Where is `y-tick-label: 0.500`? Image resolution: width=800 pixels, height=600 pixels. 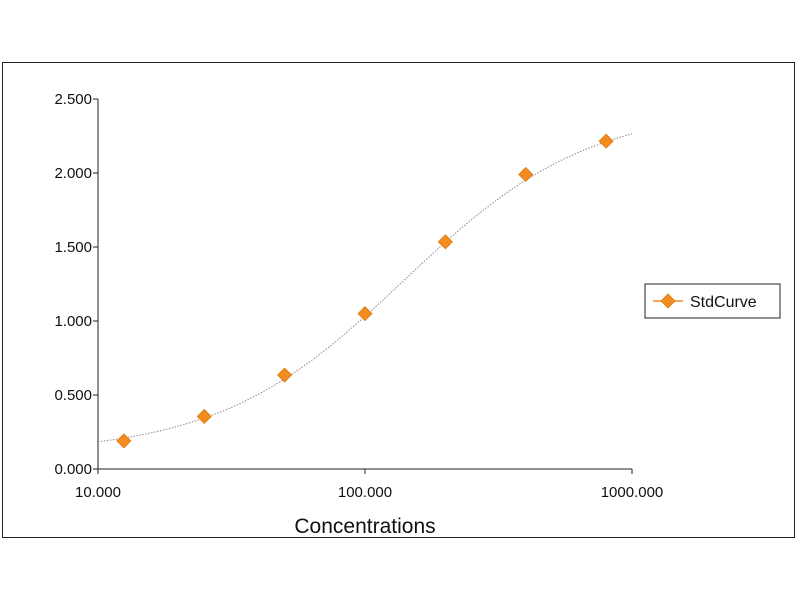 y-tick-label: 0.500 is located at coordinates (73, 395).